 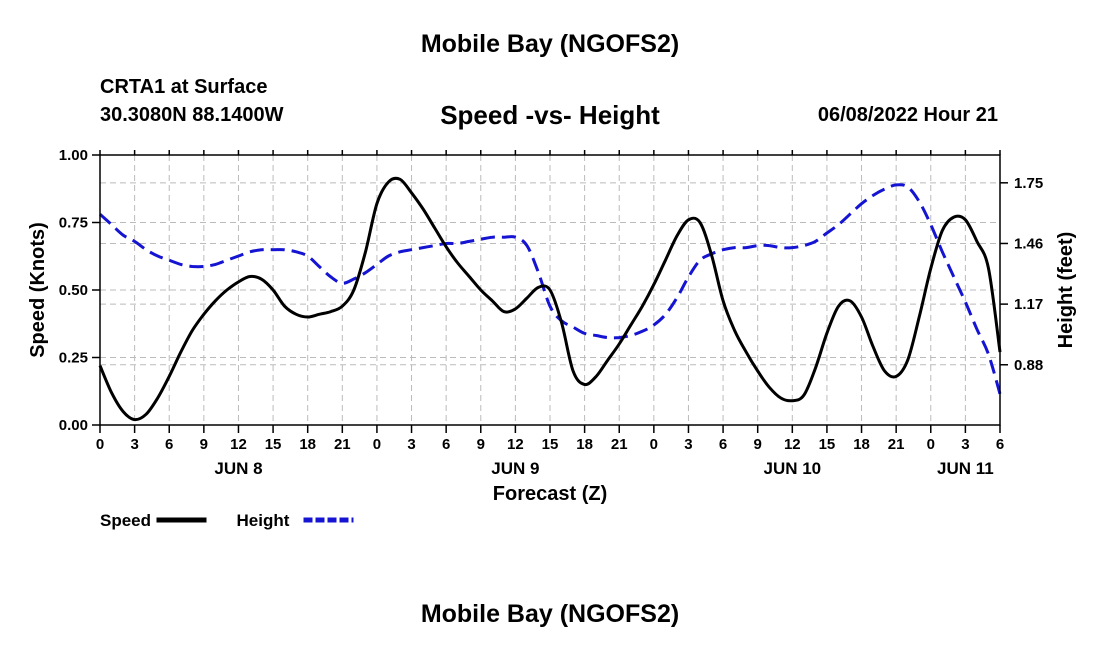 I want to click on chart-title: Speed -vs- Height, so click(x=550, y=115).